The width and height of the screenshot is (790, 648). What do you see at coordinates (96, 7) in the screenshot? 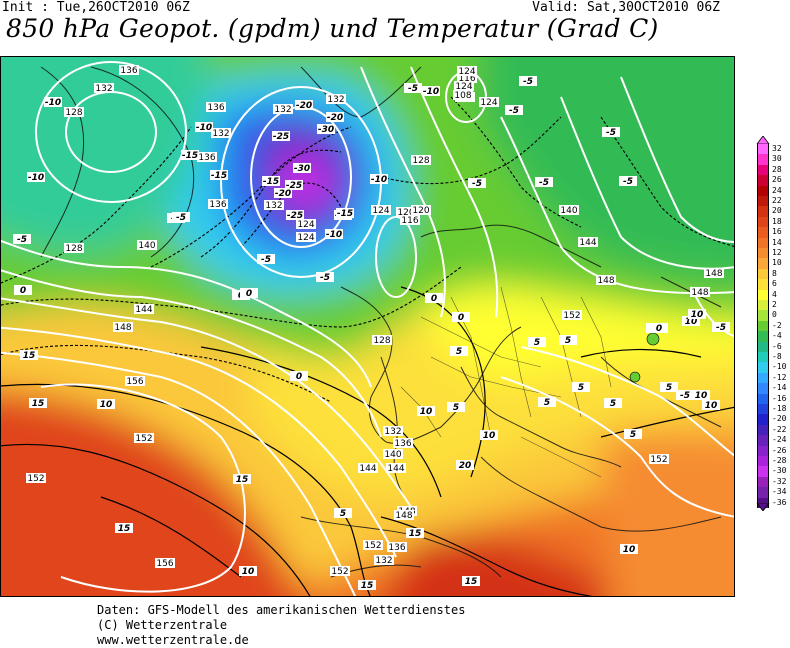
I see `init-time: Init : Tue,26OCT2010 06Z` at bounding box center [96, 7].